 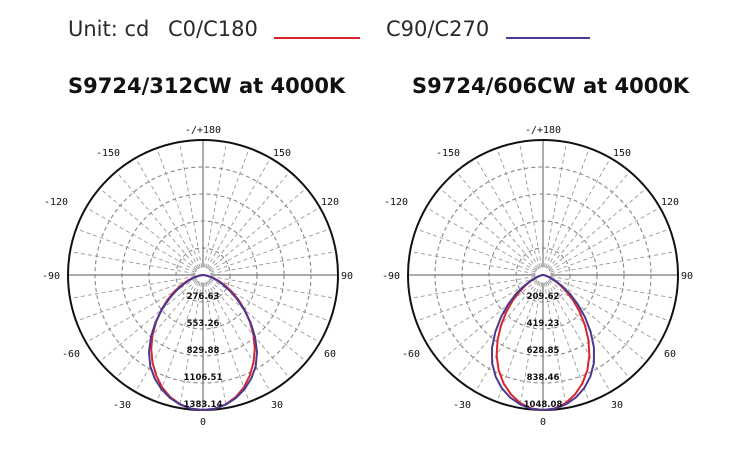 I want to click on radial-tick-label: 1106.51, so click(x=203, y=378).